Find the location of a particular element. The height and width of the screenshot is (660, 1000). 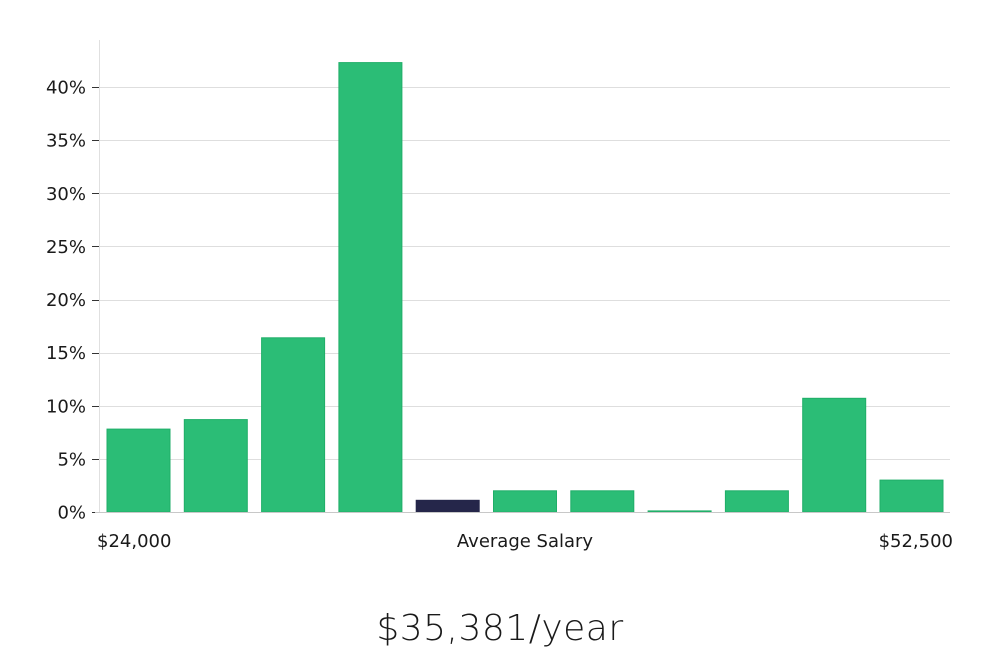

y-tick-label: 35% is located at coordinates (66, 141).